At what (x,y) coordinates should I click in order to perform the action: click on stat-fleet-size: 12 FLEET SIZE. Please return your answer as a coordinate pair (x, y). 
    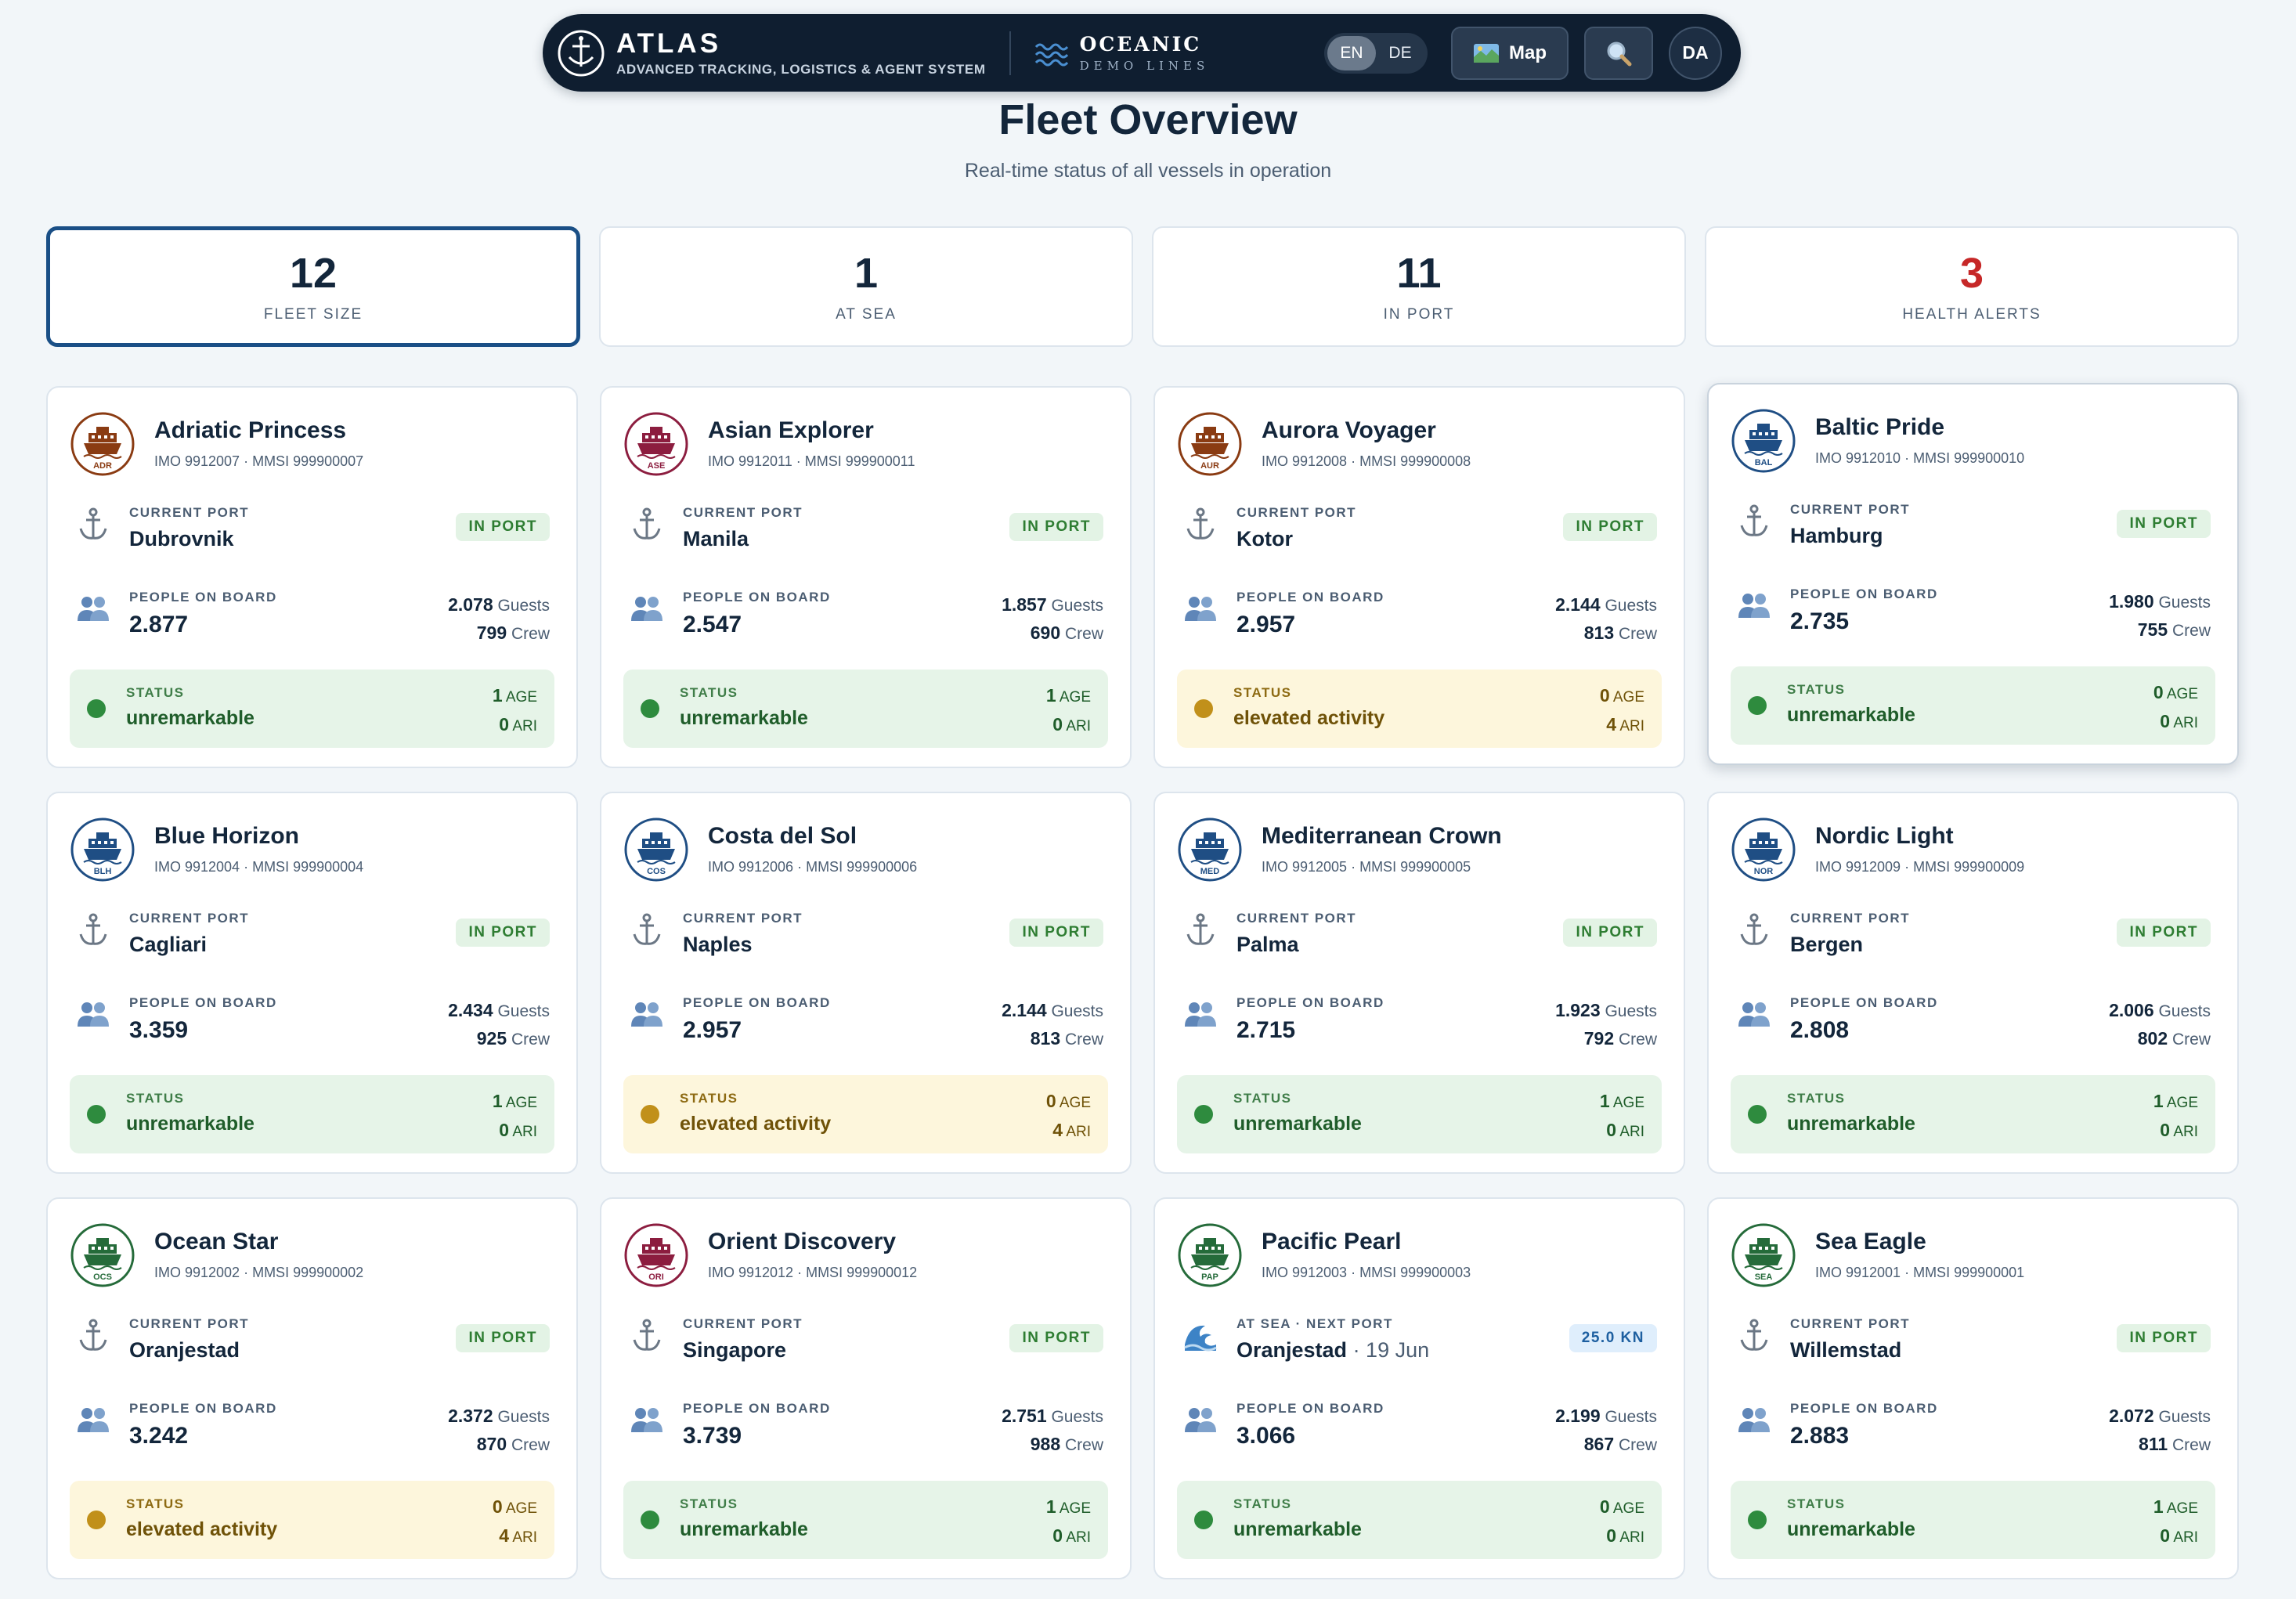
    Looking at the image, I should click on (313, 286).